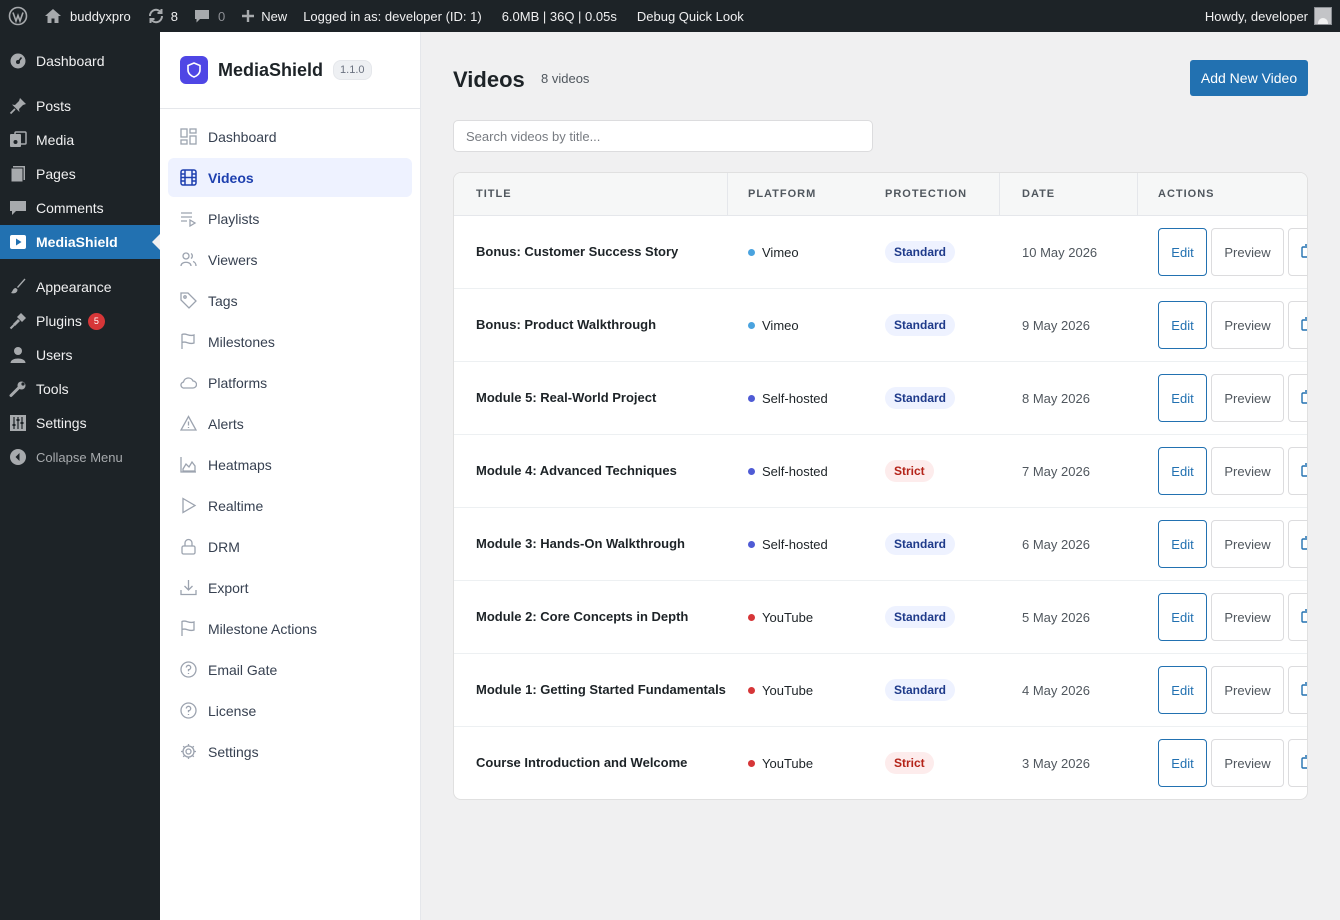  I want to click on area-chart-icon, so click(188, 464).